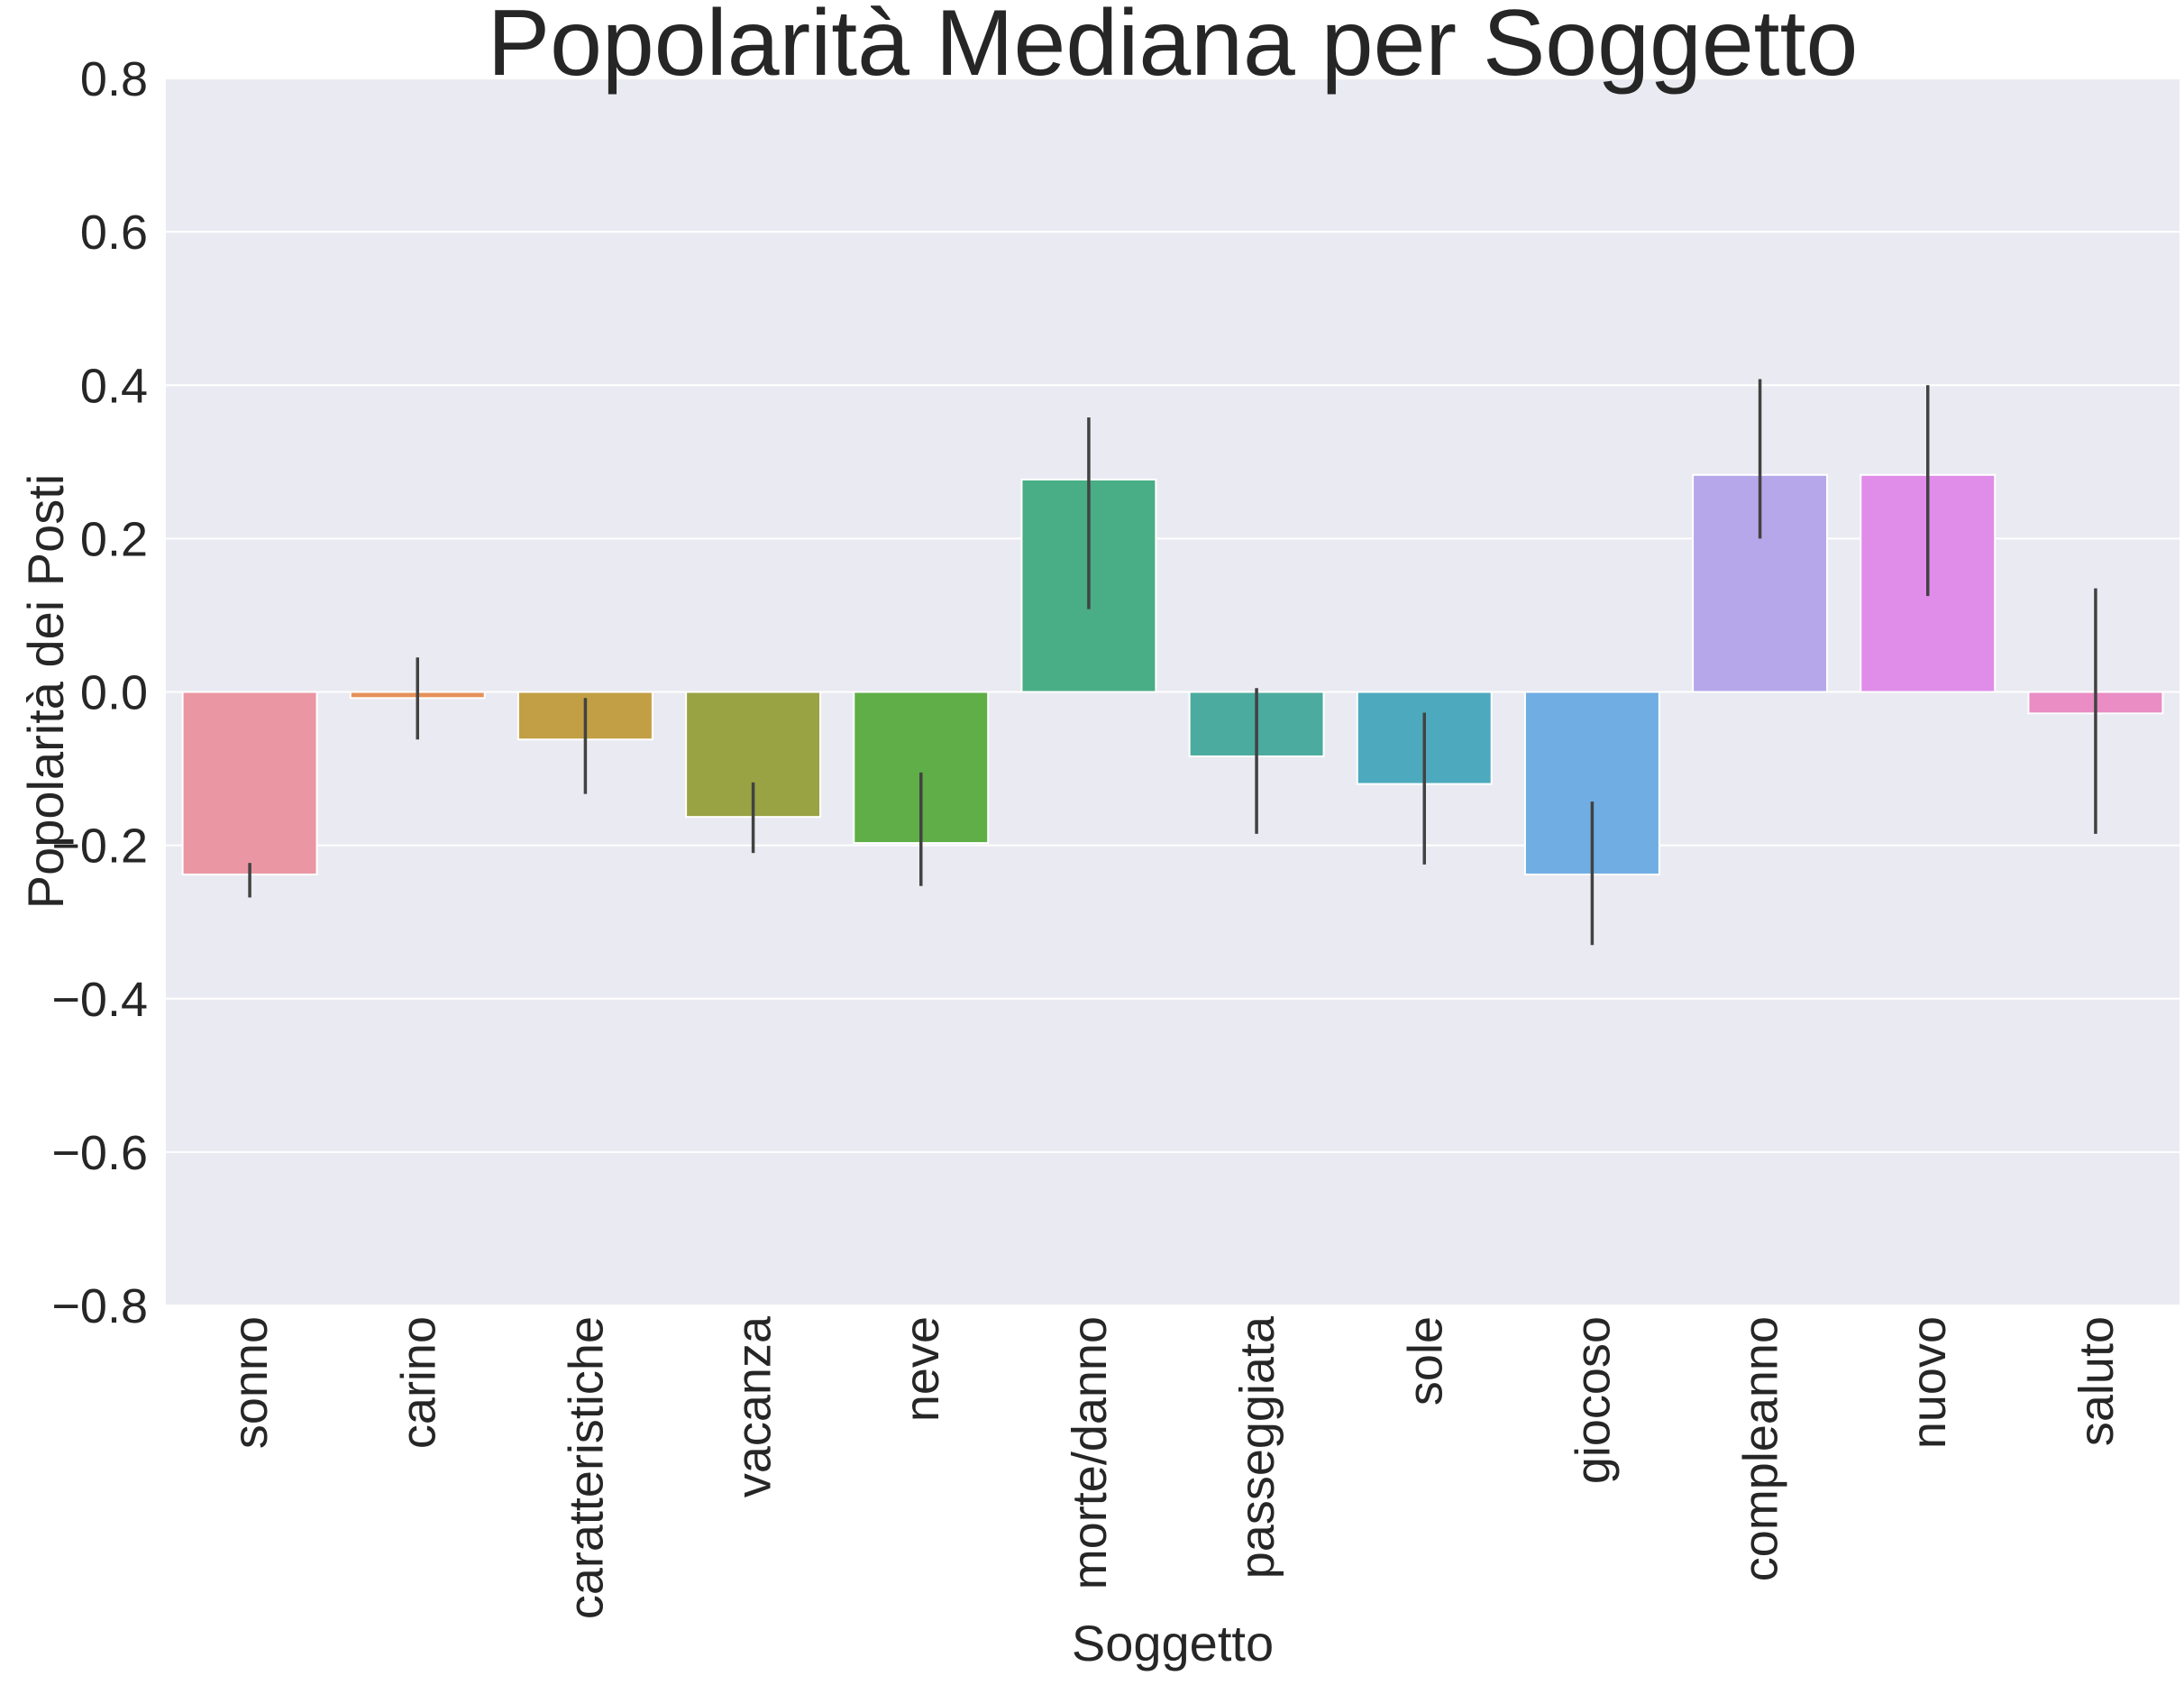  I want to click on y-axis-label: Popolarità dei Posti, so click(45, 692).